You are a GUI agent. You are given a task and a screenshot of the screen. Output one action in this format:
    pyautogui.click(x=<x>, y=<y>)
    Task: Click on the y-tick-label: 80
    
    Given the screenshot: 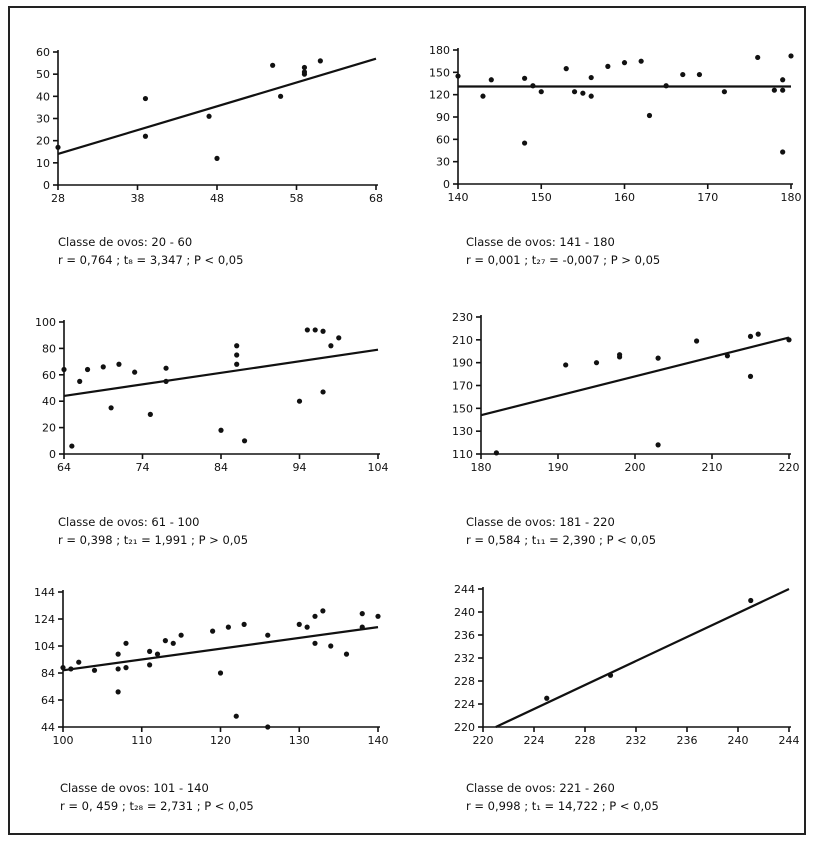 What is the action you would take?
    pyautogui.click(x=49, y=348)
    